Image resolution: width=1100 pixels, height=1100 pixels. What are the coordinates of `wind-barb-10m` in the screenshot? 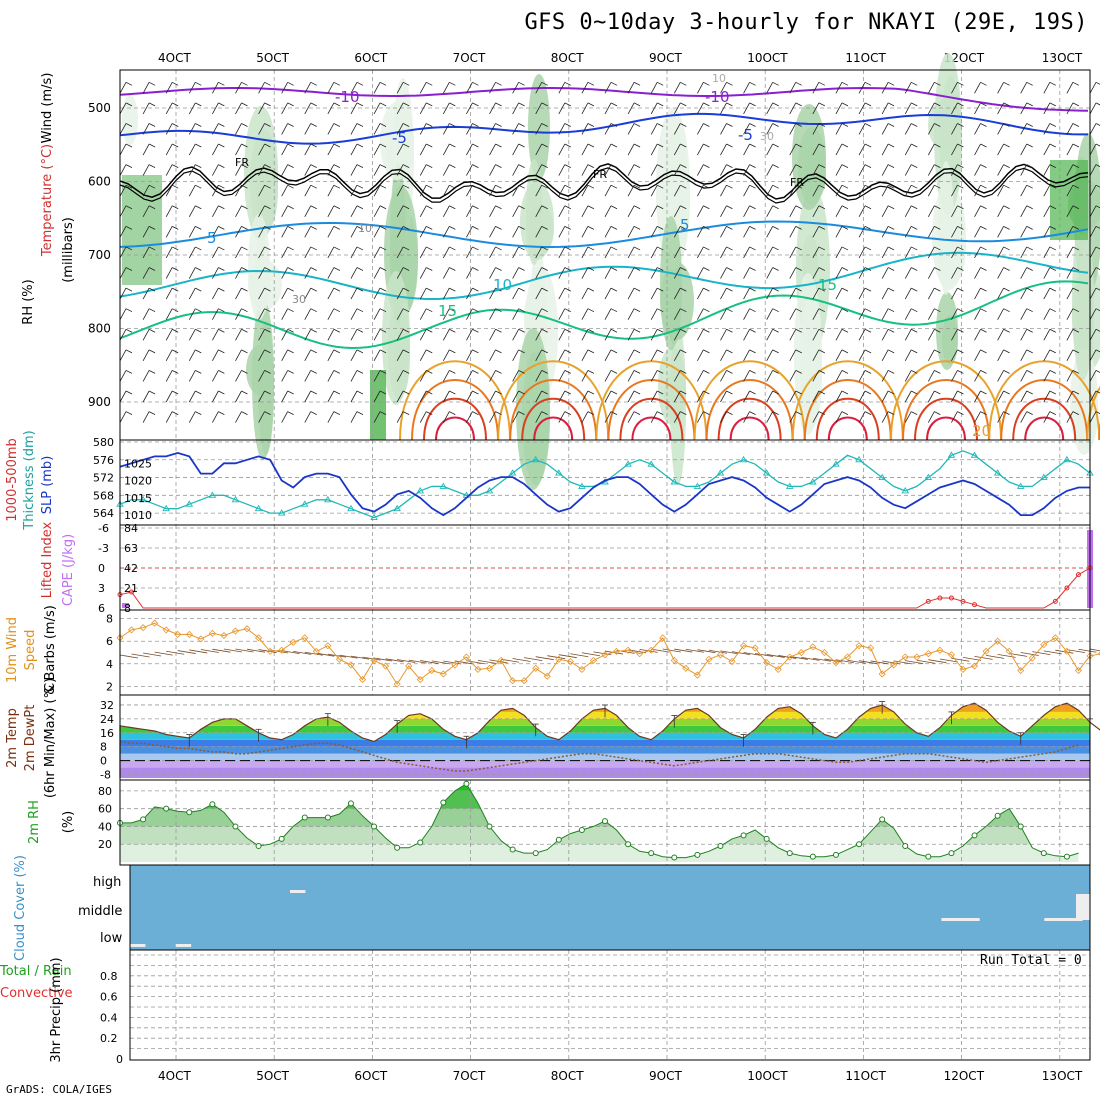 It's located at (995, 657).